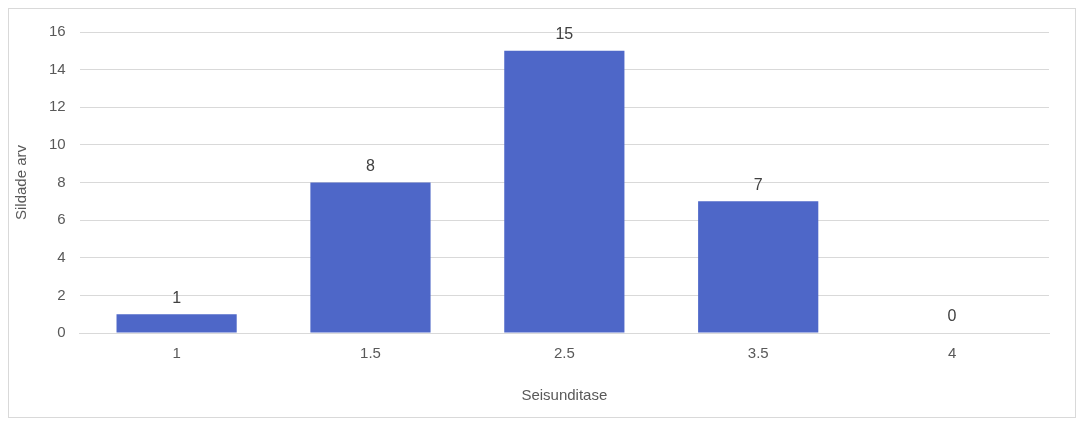 This screenshot has height=428, width=1086. I want to click on y-tick-label: 10, so click(57, 144).